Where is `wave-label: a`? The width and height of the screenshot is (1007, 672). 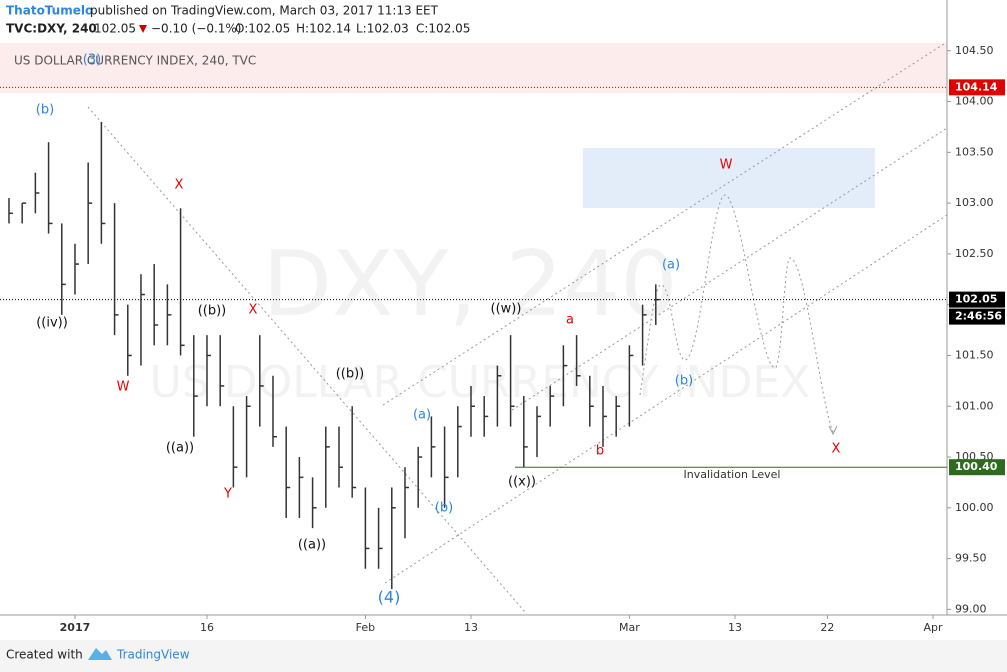
wave-label: a is located at coordinates (570, 320).